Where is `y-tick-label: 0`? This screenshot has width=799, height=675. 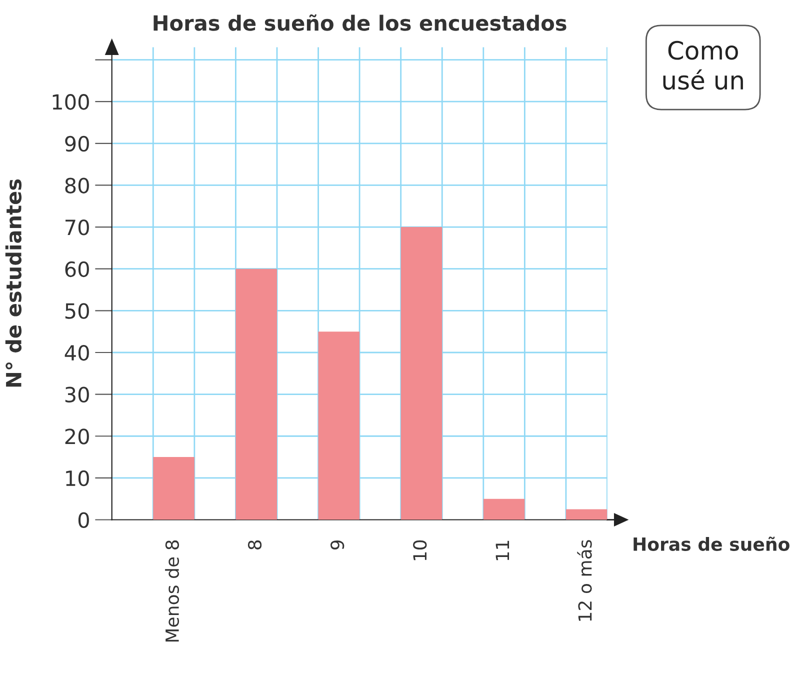 y-tick-label: 0 is located at coordinates (83, 520).